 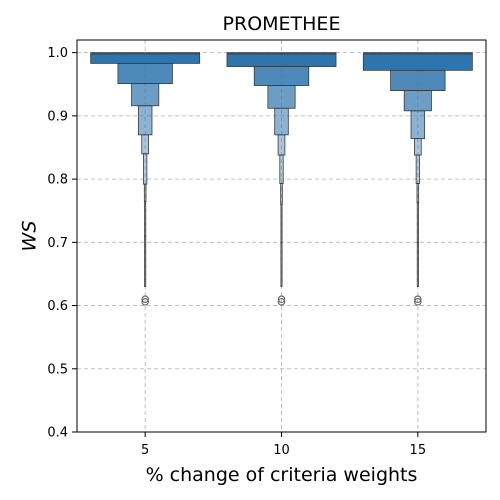 What do you see at coordinates (282, 24) in the screenshot?
I see `chart-title: PROMETHEE` at bounding box center [282, 24].